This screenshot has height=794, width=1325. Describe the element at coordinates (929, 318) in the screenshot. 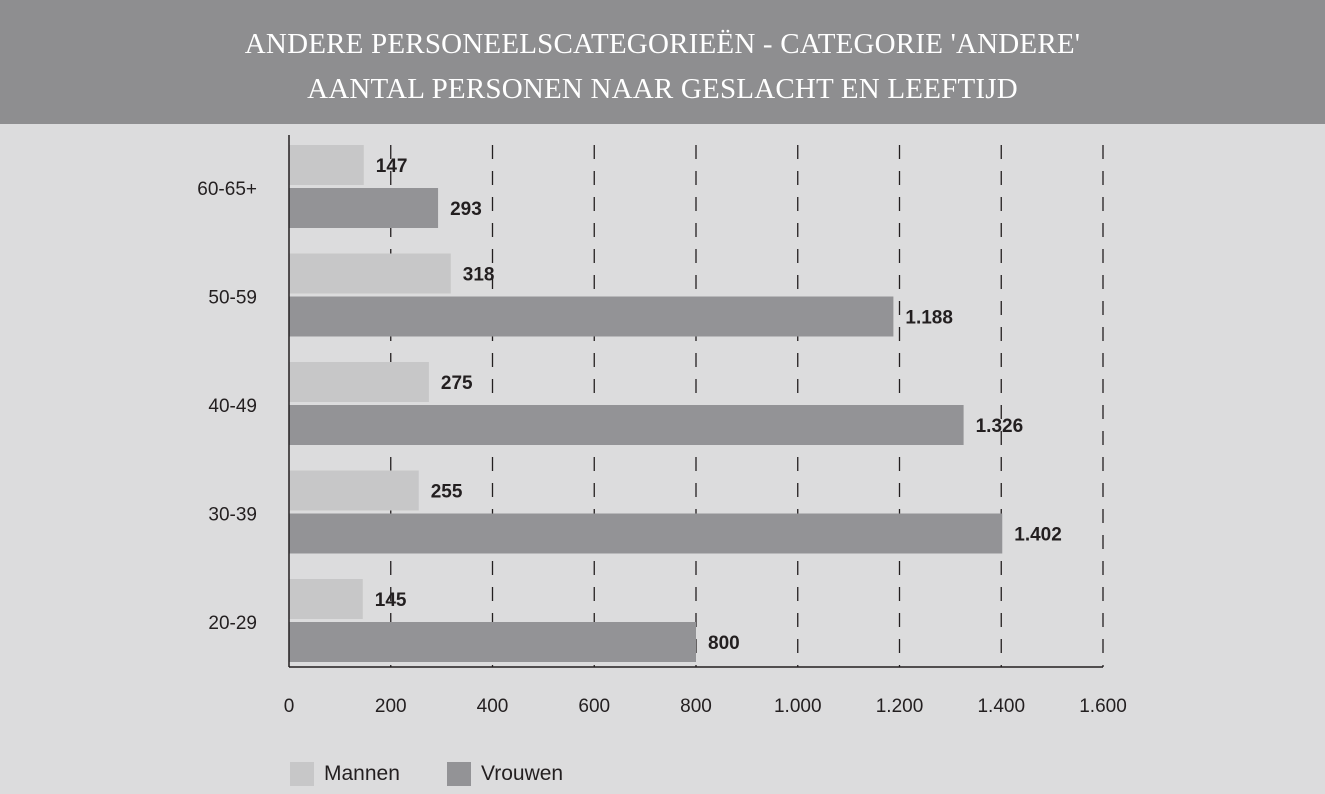

I see `data-label-vrouwen-50-59: 1.188` at that location.